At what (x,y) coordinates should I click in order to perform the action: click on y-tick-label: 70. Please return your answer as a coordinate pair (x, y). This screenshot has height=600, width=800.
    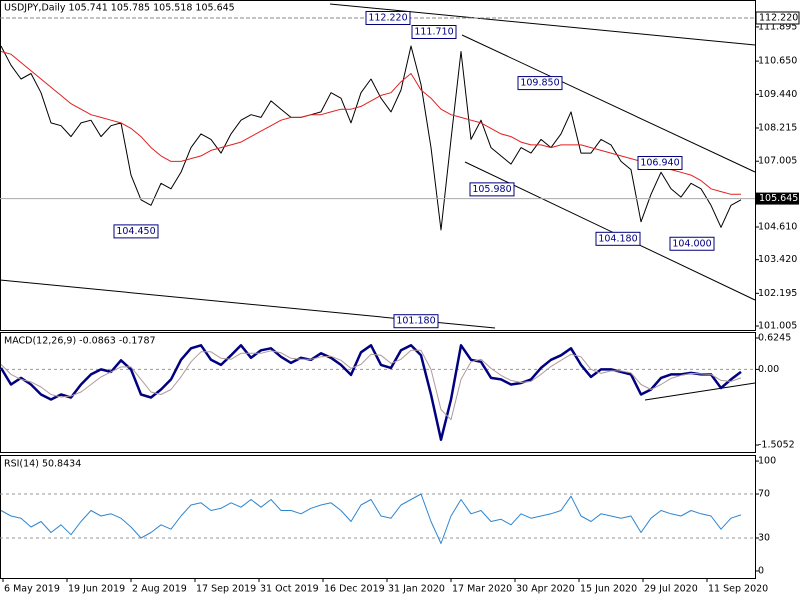
    Looking at the image, I should click on (764, 494).